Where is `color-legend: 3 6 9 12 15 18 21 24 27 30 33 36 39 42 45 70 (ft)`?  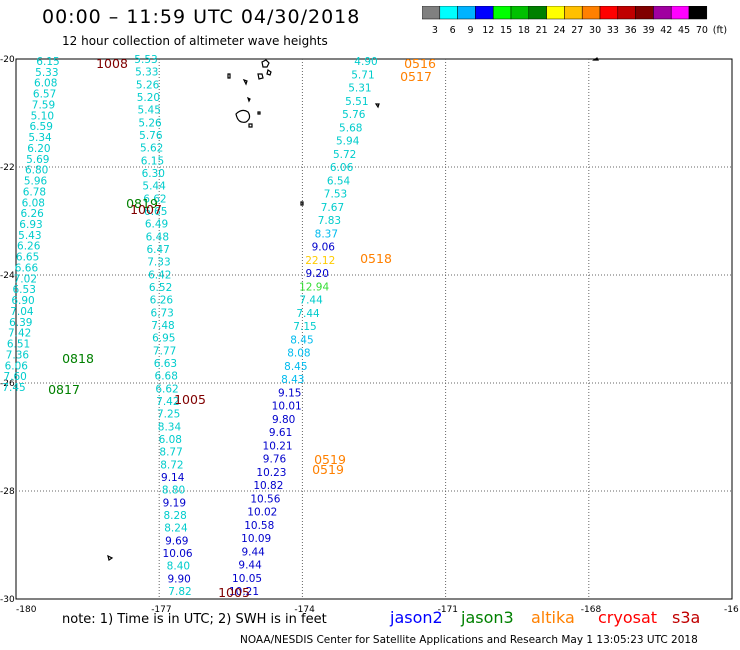 color-legend: 3 6 9 12 15 18 21 24 27 30 33 36 39 42 45 70 (ft) is located at coordinates (574, 21).